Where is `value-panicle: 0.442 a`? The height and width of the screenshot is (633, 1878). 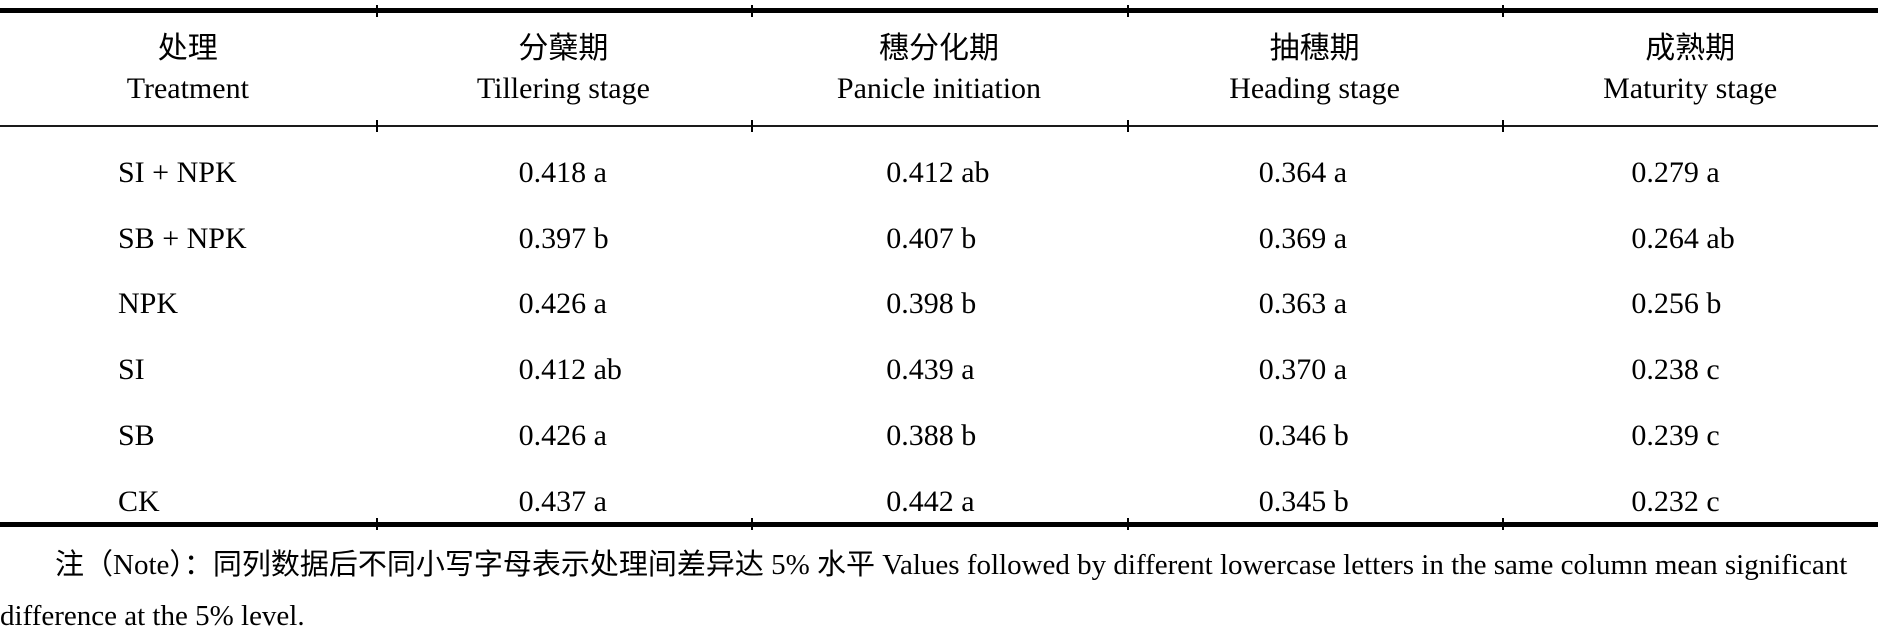
value-panicle: 0.442 a is located at coordinates (930, 501).